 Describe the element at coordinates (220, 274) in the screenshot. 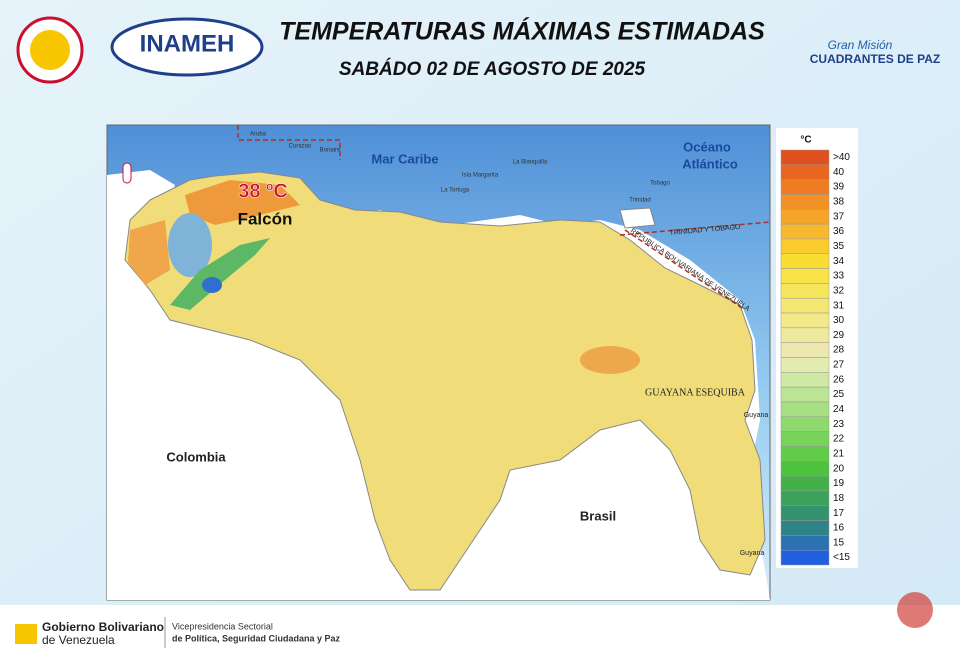

I see `andes-cool` at that location.